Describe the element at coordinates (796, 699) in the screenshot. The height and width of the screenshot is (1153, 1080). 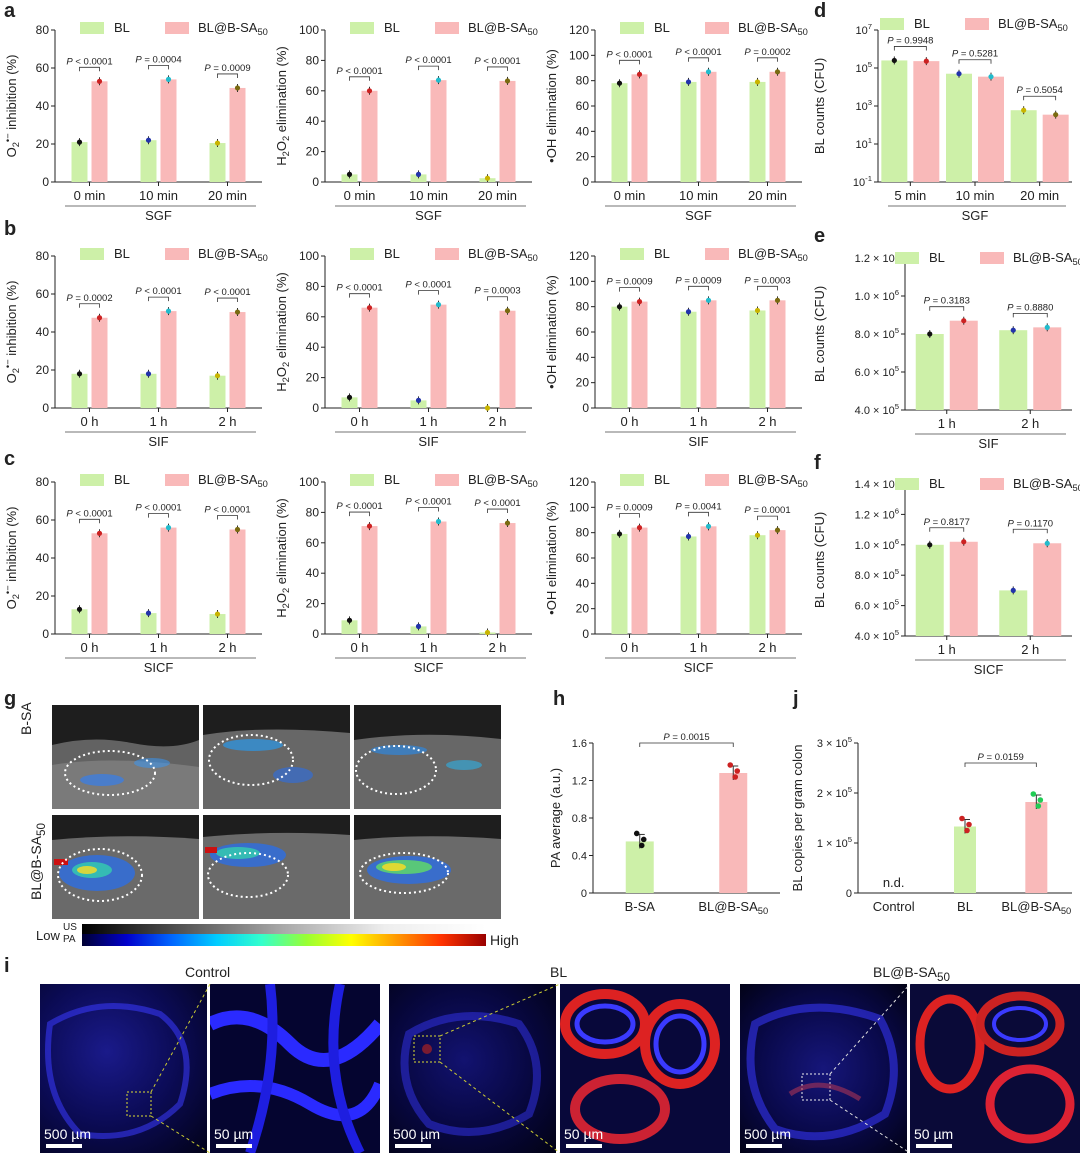
I see `panel-letter-j: j` at that location.